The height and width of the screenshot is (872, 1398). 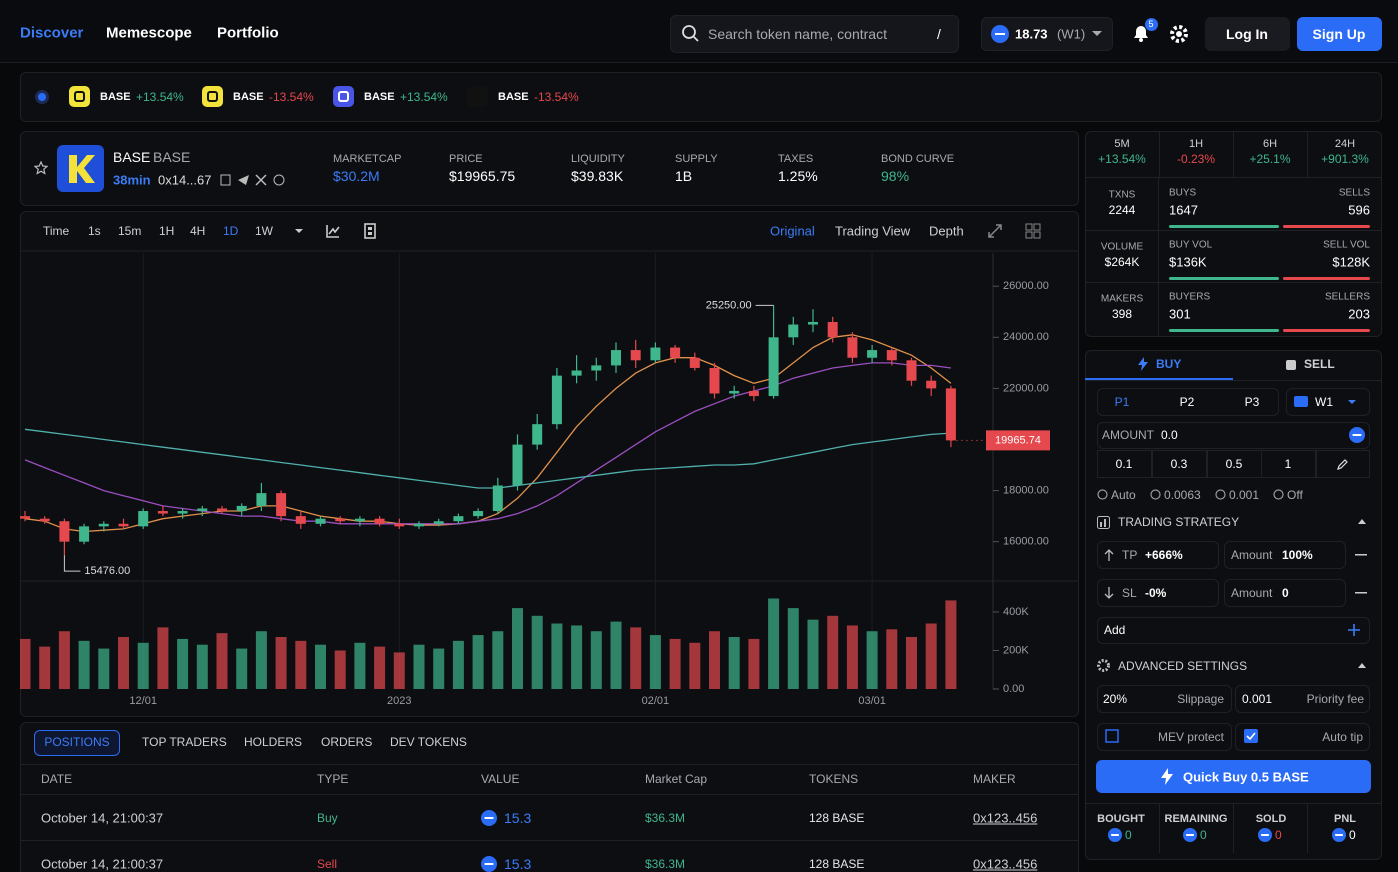 I want to click on nav-link: Portfolio, so click(x=248, y=33).